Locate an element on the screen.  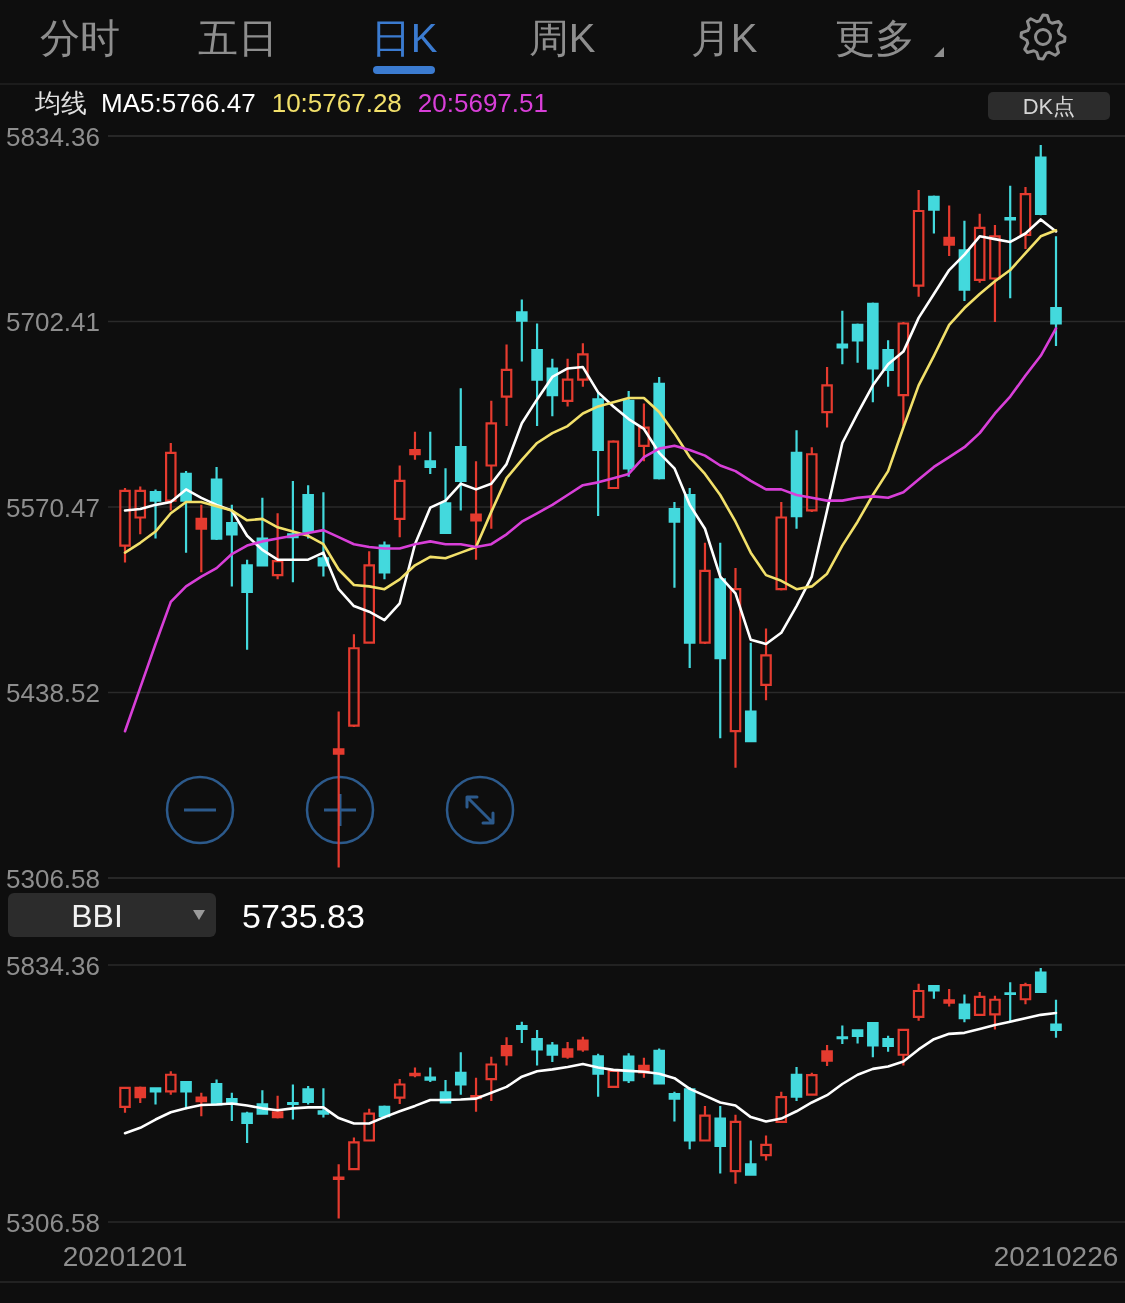
y-tick-label: 5702.41 is located at coordinates (53, 322).